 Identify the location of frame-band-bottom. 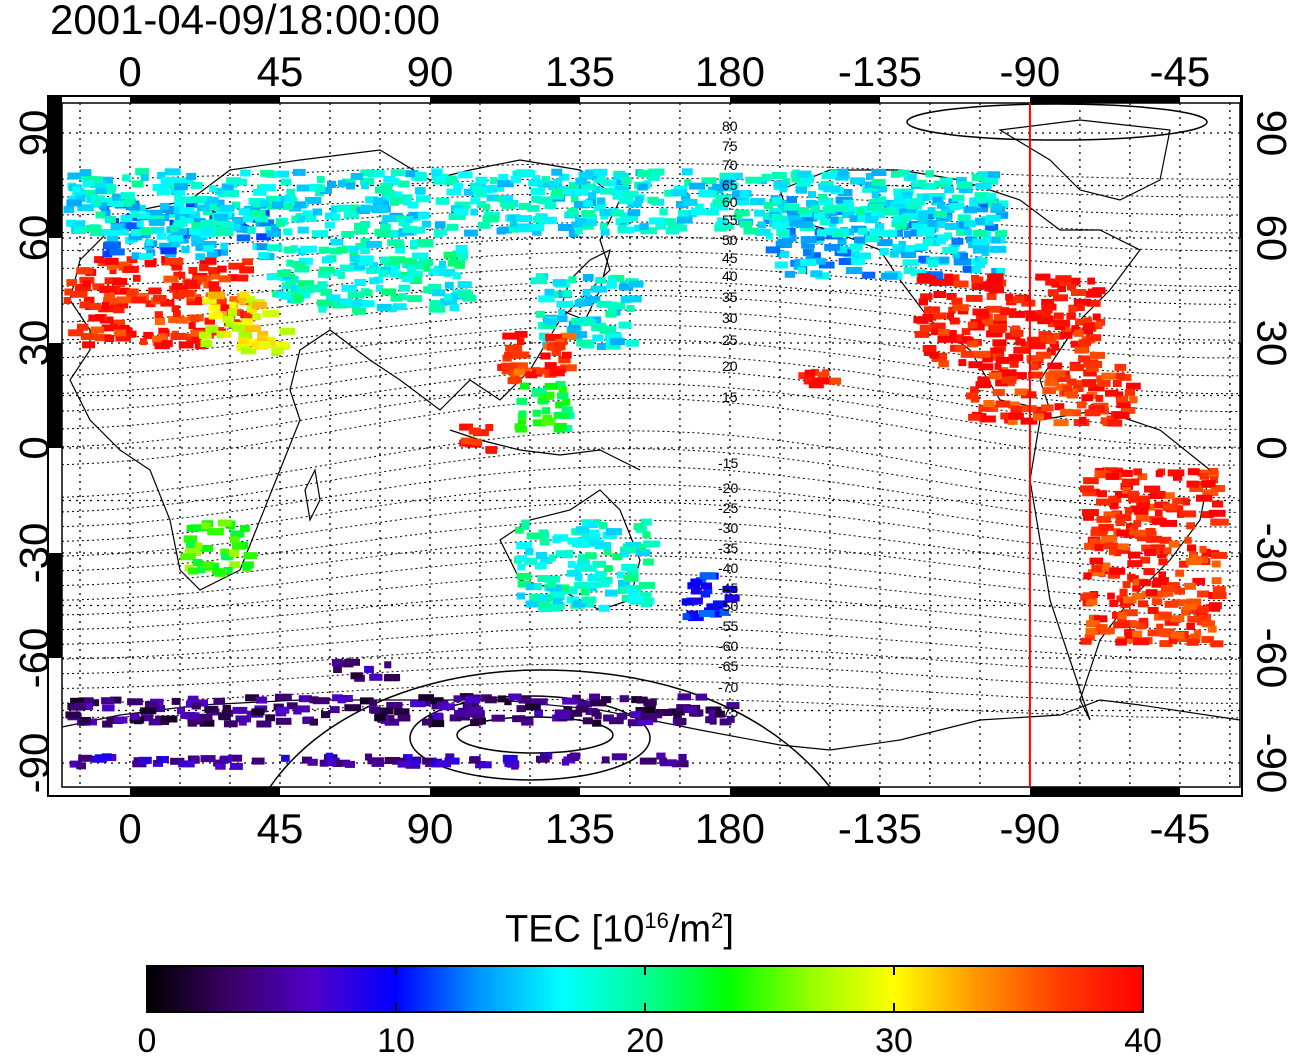
(505, 791).